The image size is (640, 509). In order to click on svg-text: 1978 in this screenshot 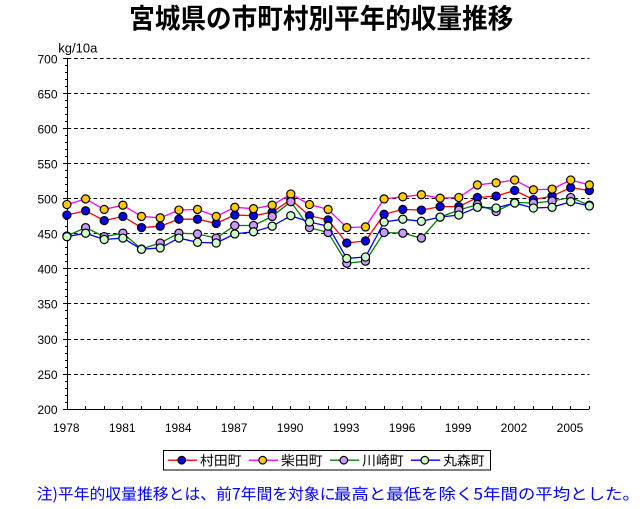, I will do `click(66, 428)`.